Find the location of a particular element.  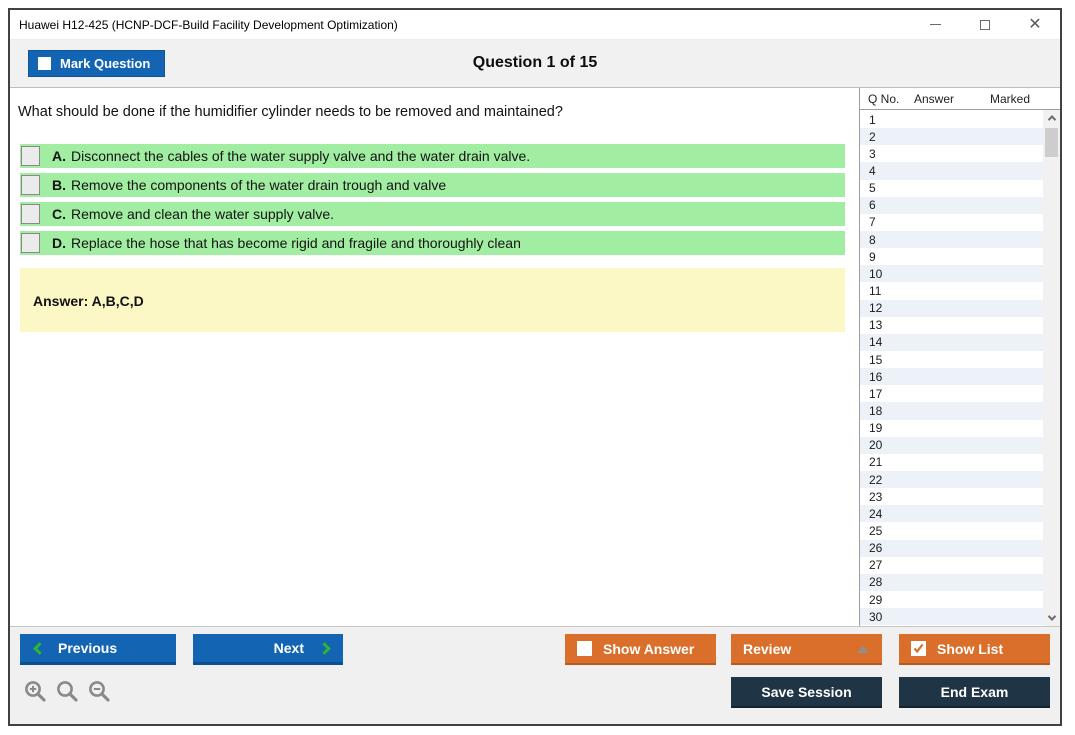

question-list: 1 2 3 4 5 6 7 8 9 10 11 12 13 14 15 is located at coordinates (960, 368).